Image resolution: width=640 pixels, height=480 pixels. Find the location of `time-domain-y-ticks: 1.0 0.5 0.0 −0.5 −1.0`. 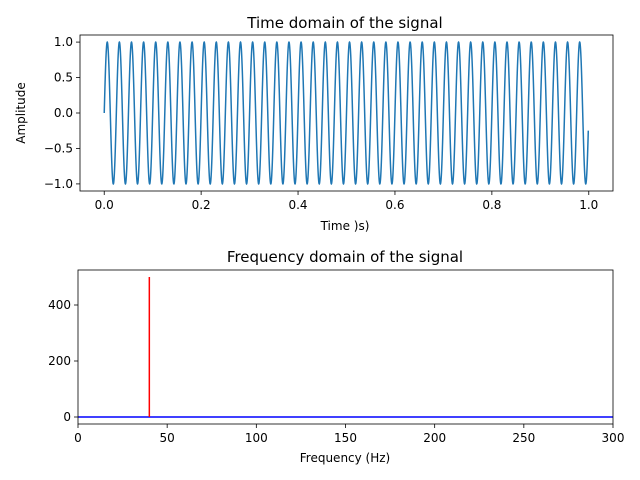

time-domain-y-ticks: 1.0 0.5 0.0 −0.5 −1.0 is located at coordinates (62, 113).